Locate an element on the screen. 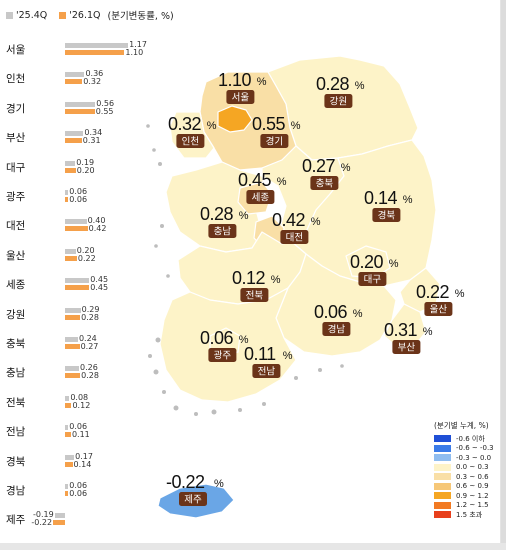  region-name-tag: 광주 is located at coordinates (222, 355).